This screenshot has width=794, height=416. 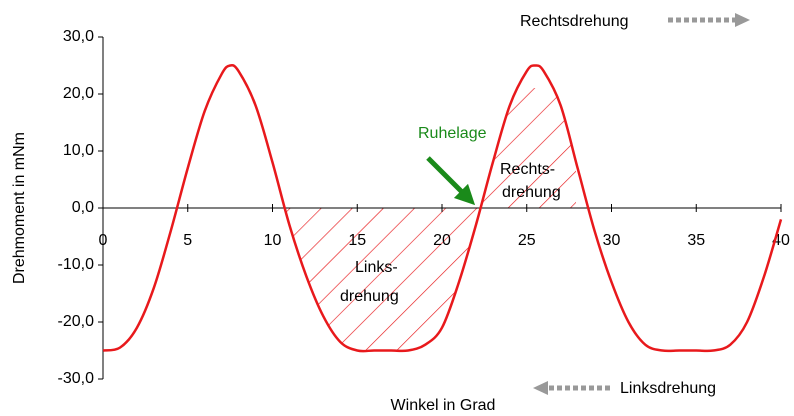 What do you see at coordinates (527, 169) in the screenshot?
I see `annotation: Rechts-` at bounding box center [527, 169].